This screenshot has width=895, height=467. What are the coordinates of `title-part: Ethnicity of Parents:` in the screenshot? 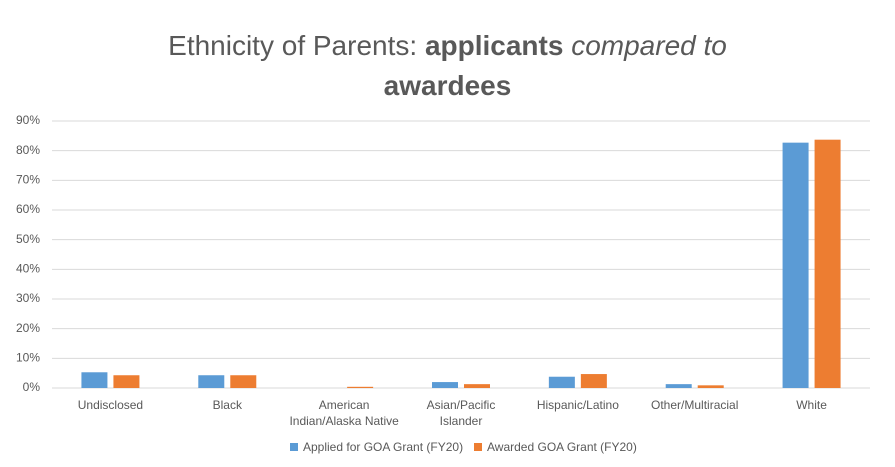 It's located at (293, 45).